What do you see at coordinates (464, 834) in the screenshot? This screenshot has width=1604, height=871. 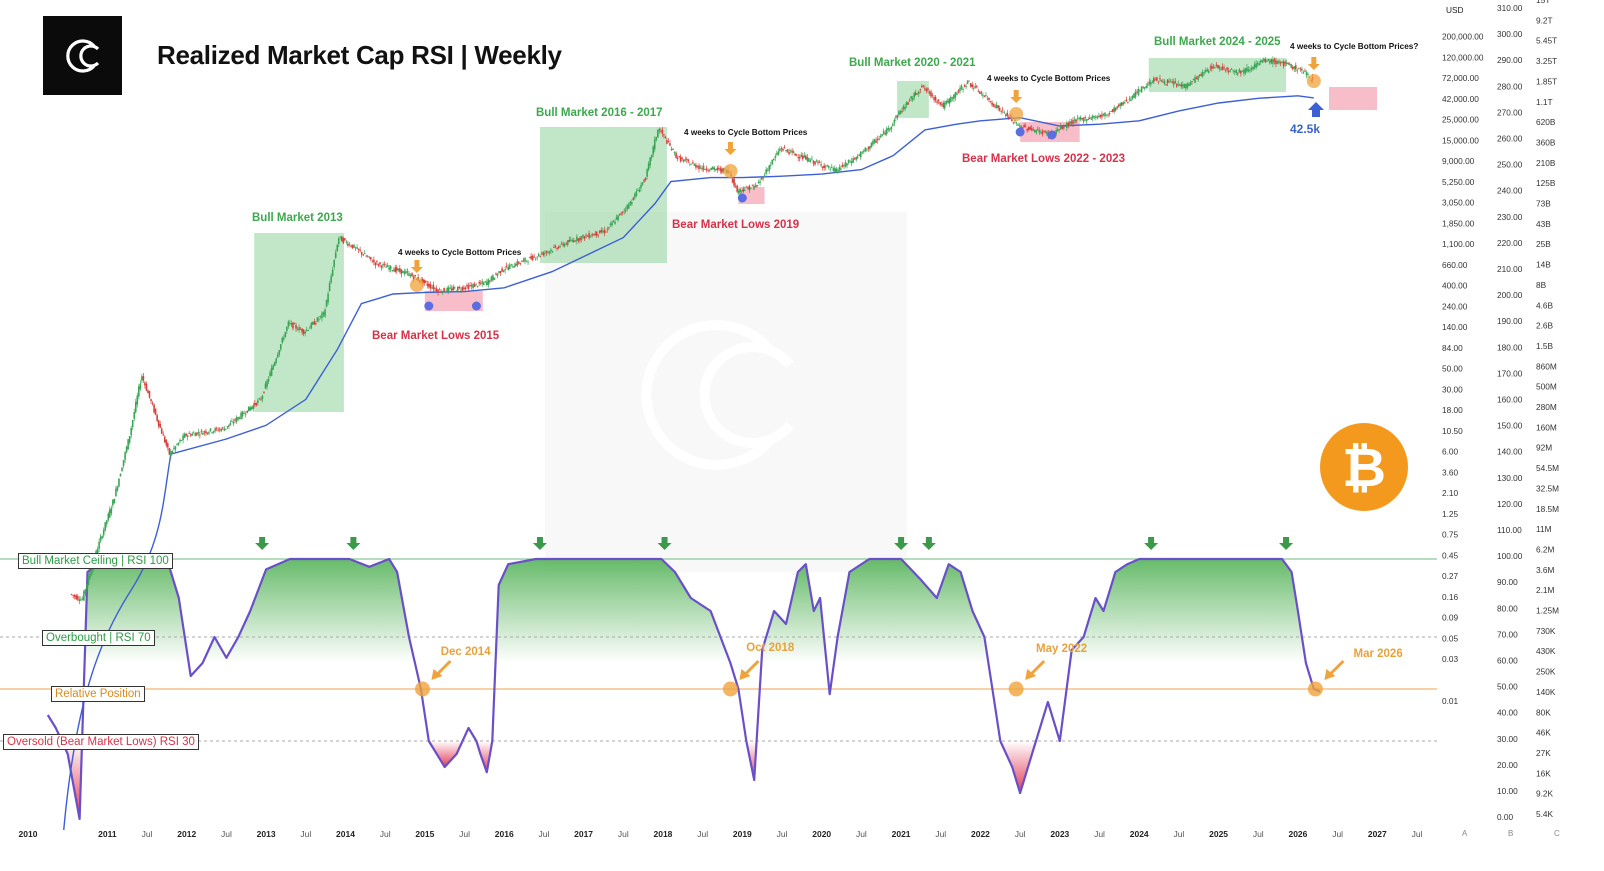 I see `x-tick-label: Jul` at bounding box center [464, 834].